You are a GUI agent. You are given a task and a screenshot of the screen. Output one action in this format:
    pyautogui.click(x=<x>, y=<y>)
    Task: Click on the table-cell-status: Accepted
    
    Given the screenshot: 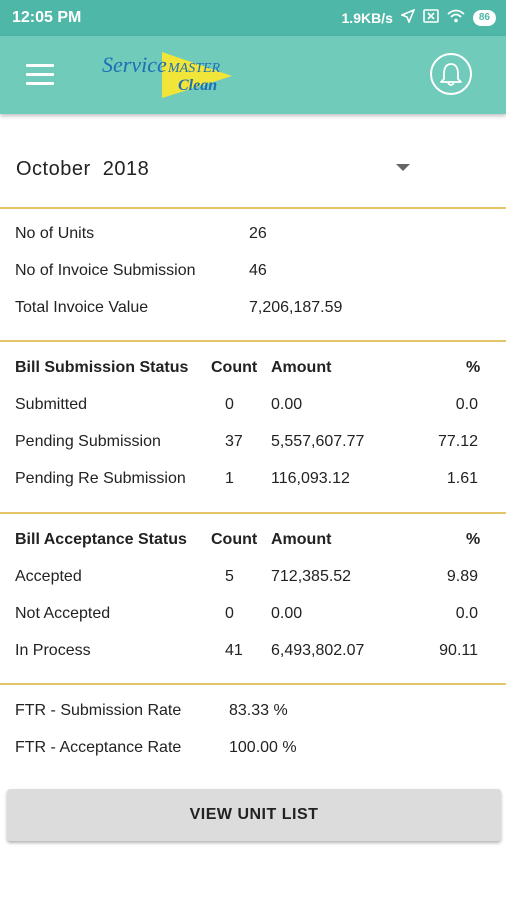 What is the action you would take?
    pyautogui.click(x=48, y=576)
    